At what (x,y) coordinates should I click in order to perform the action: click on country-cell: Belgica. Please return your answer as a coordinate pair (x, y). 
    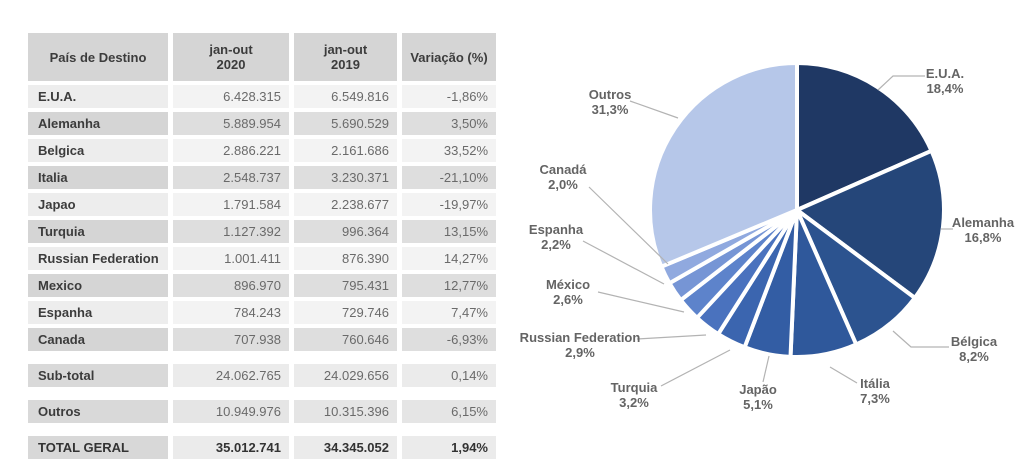
    Looking at the image, I should click on (98, 150).